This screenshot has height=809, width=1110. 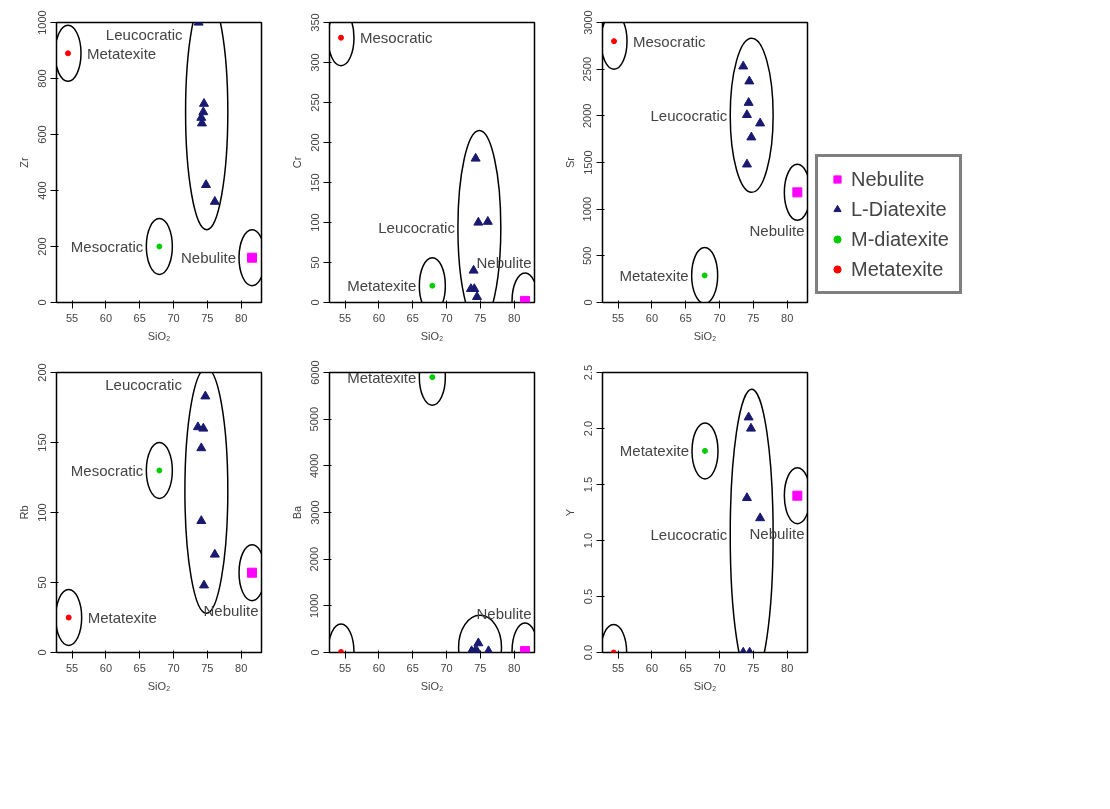 I want to click on y-tick-label: 2000, so click(x=587, y=116).